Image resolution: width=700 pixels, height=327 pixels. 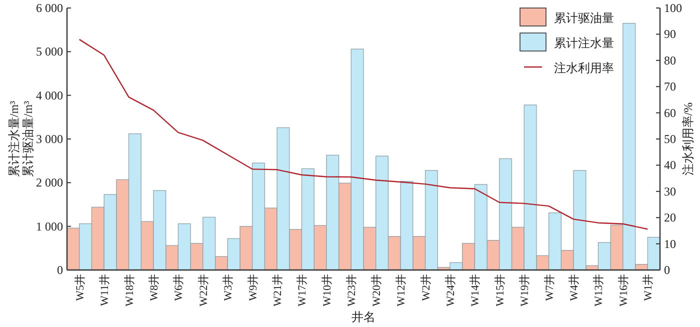 I want to click on x-tick-label: W5井, so click(x=79, y=287).